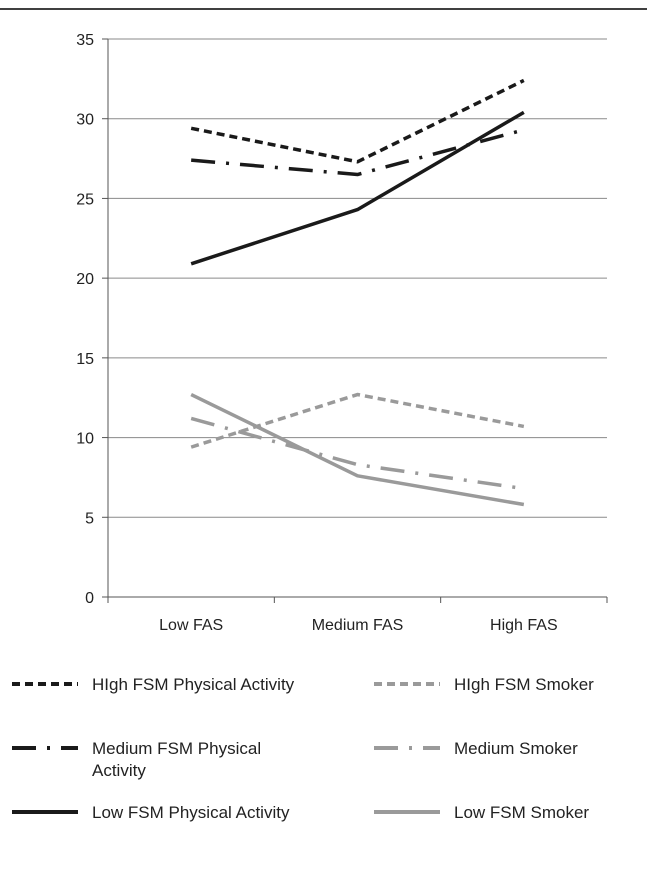 The width and height of the screenshot is (647, 877). Describe the element at coordinates (85, 439) in the screenshot. I see `y-tick-label: 10` at that location.